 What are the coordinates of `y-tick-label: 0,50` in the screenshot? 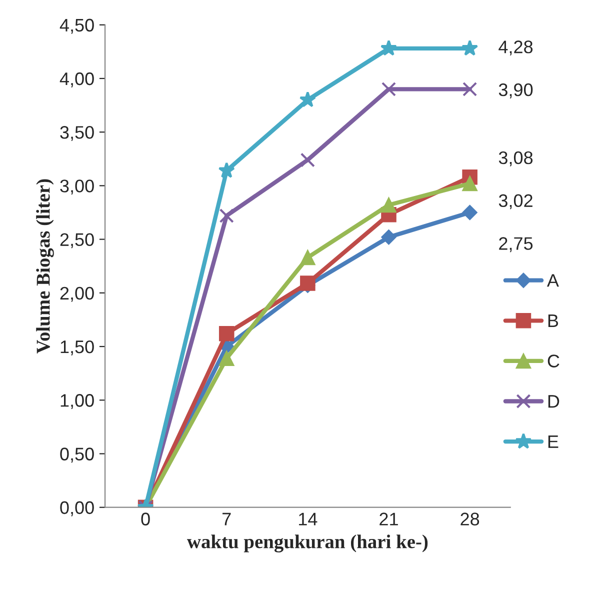 It's located at (77, 455).